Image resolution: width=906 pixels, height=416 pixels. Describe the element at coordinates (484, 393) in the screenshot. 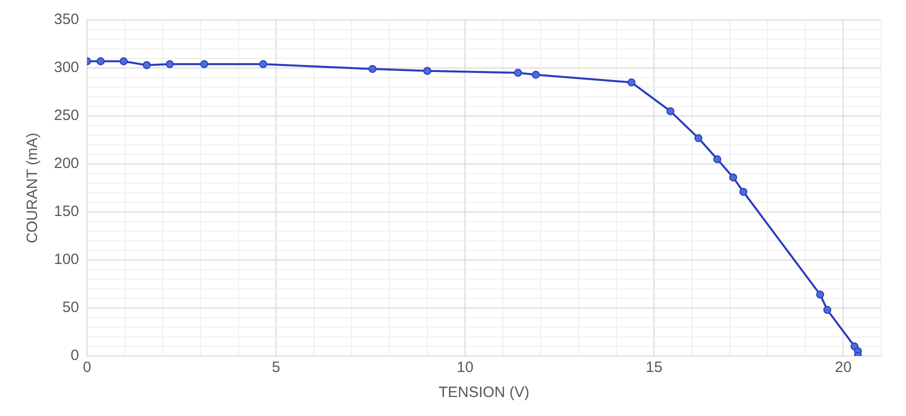

I see `x-axis-title: TENSION (V)` at that location.